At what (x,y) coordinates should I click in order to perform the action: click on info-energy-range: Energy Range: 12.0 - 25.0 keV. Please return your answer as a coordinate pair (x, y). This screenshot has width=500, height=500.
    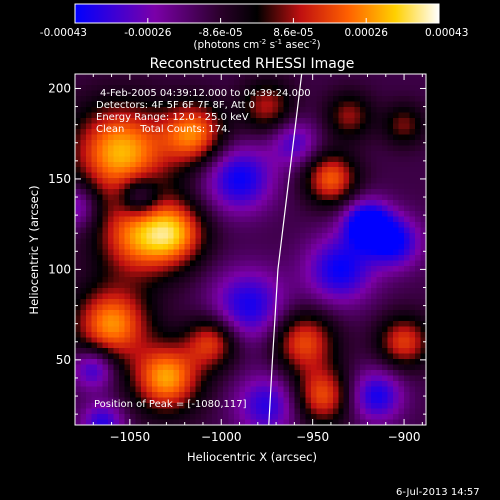
    Looking at the image, I should click on (172, 117).